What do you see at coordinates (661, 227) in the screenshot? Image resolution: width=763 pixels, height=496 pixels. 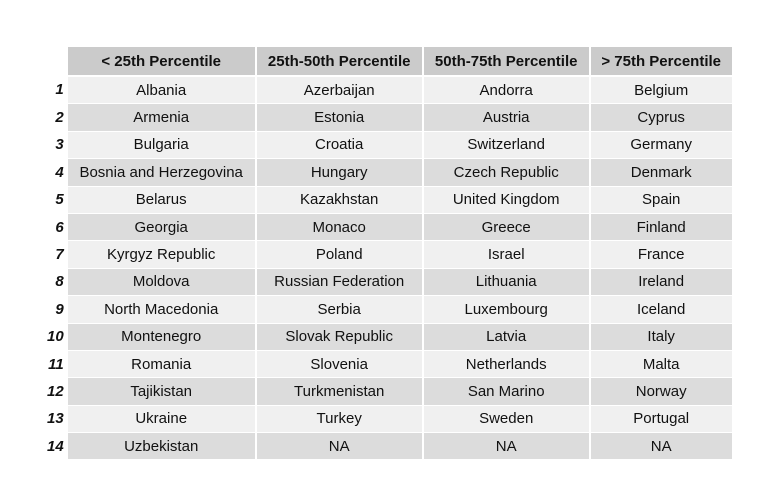 I see `table-cell: Finland` at bounding box center [661, 227].